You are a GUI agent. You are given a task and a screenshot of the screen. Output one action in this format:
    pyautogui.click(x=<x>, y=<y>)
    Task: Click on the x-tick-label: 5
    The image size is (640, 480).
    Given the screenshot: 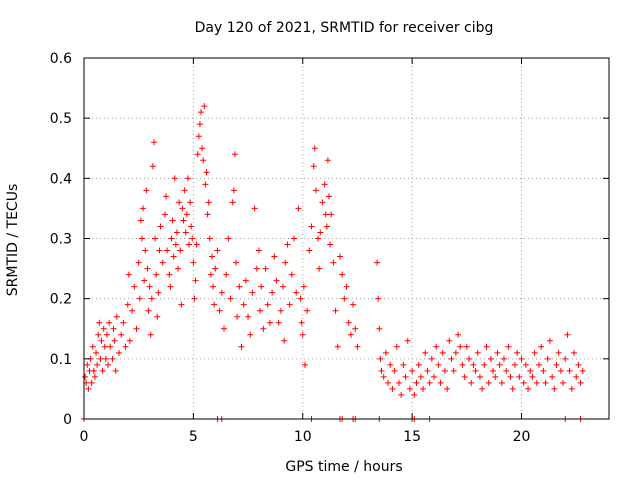 What is the action you would take?
    pyautogui.click(x=193, y=437)
    